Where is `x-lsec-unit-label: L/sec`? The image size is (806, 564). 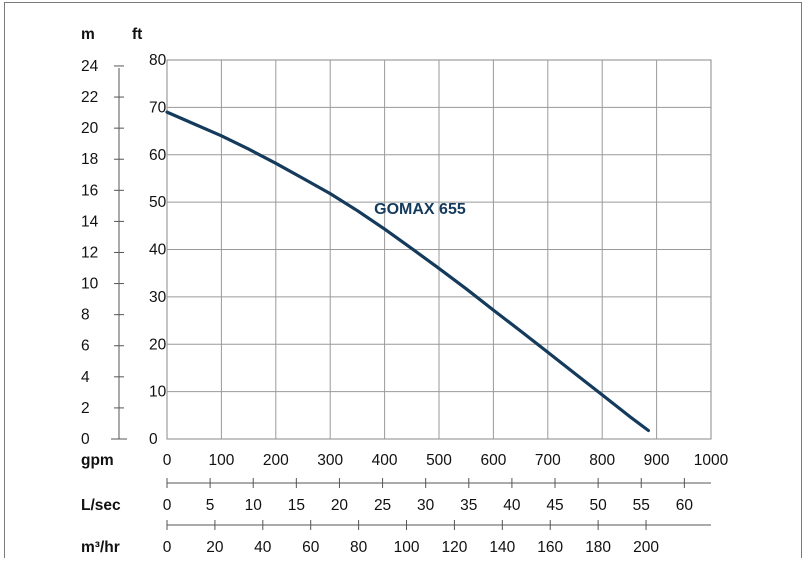 x-lsec-unit-label: L/sec is located at coordinates (101, 505).